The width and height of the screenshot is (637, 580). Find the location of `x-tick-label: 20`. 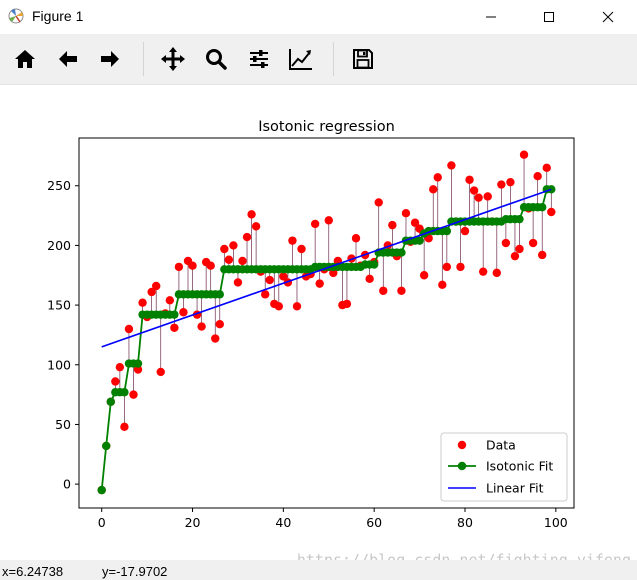

x-tick-label: 20 is located at coordinates (193, 522).